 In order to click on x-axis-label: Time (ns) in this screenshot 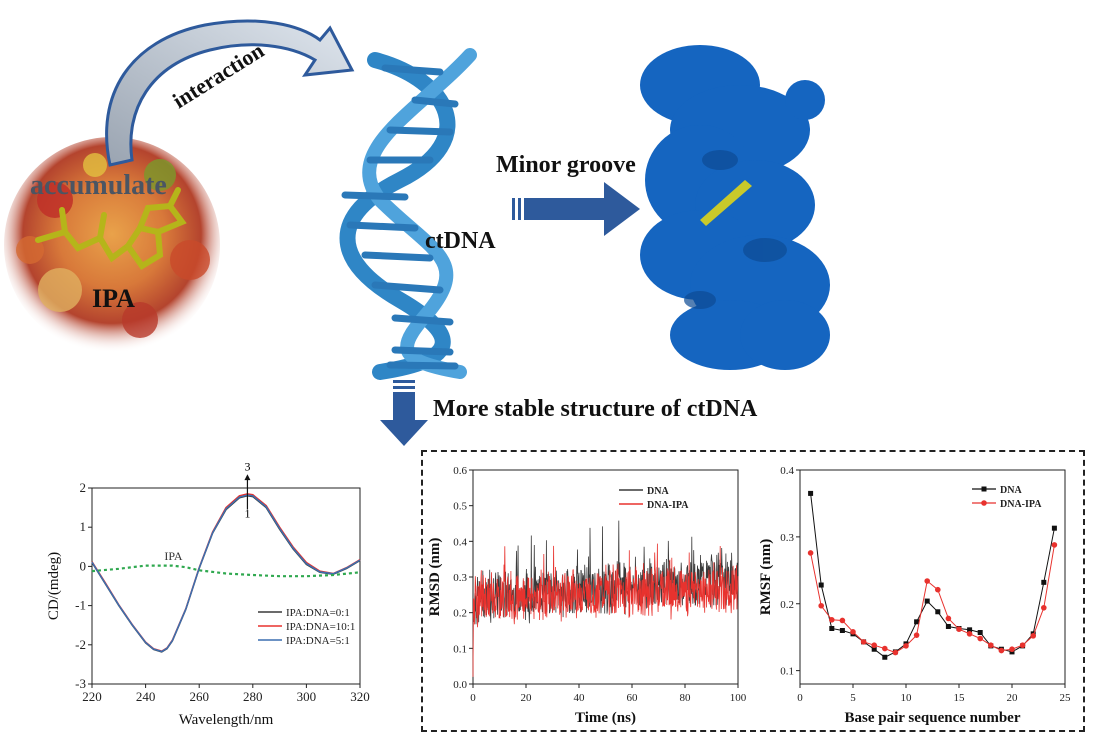, I will do `click(605, 718)`.